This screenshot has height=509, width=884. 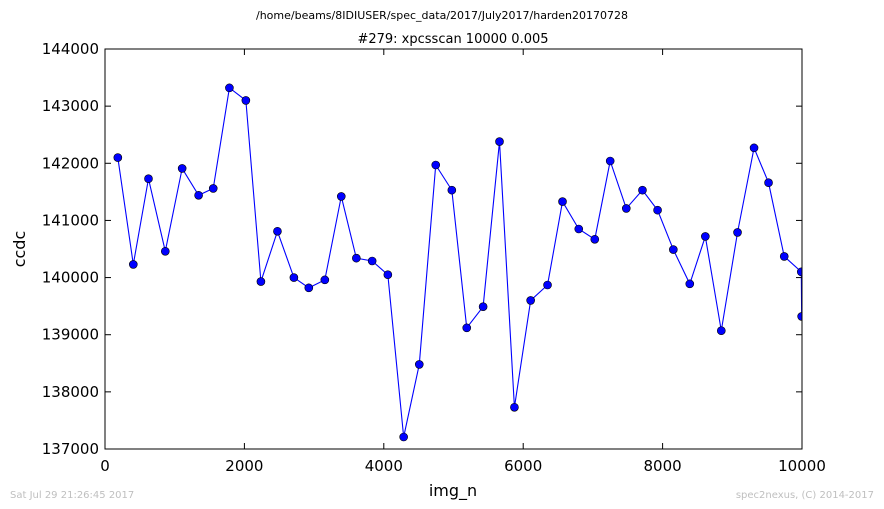 What do you see at coordinates (70, 220) in the screenshot?
I see `y-tick-label: 141000` at bounding box center [70, 220].